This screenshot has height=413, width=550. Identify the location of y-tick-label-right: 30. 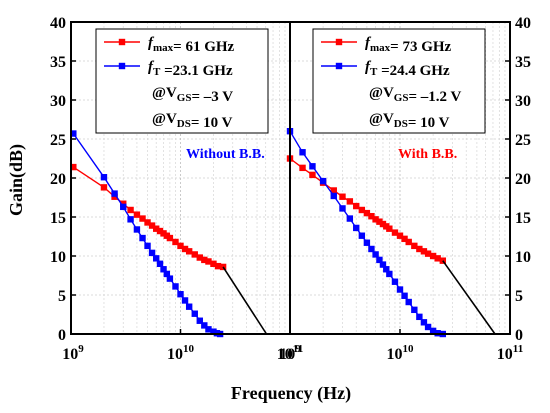
(523, 101).